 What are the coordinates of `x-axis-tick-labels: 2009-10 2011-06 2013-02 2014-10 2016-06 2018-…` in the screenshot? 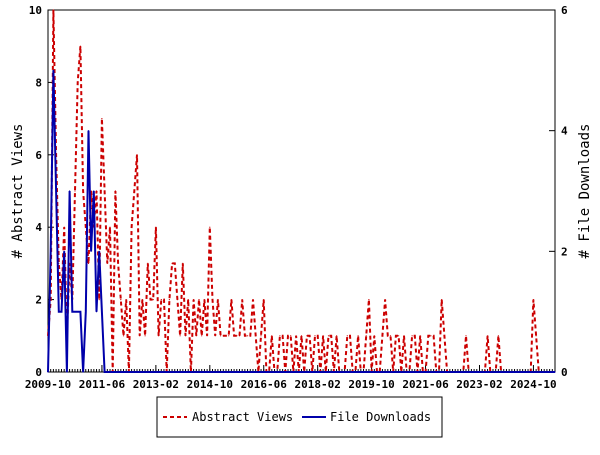 It's located at (291, 384).